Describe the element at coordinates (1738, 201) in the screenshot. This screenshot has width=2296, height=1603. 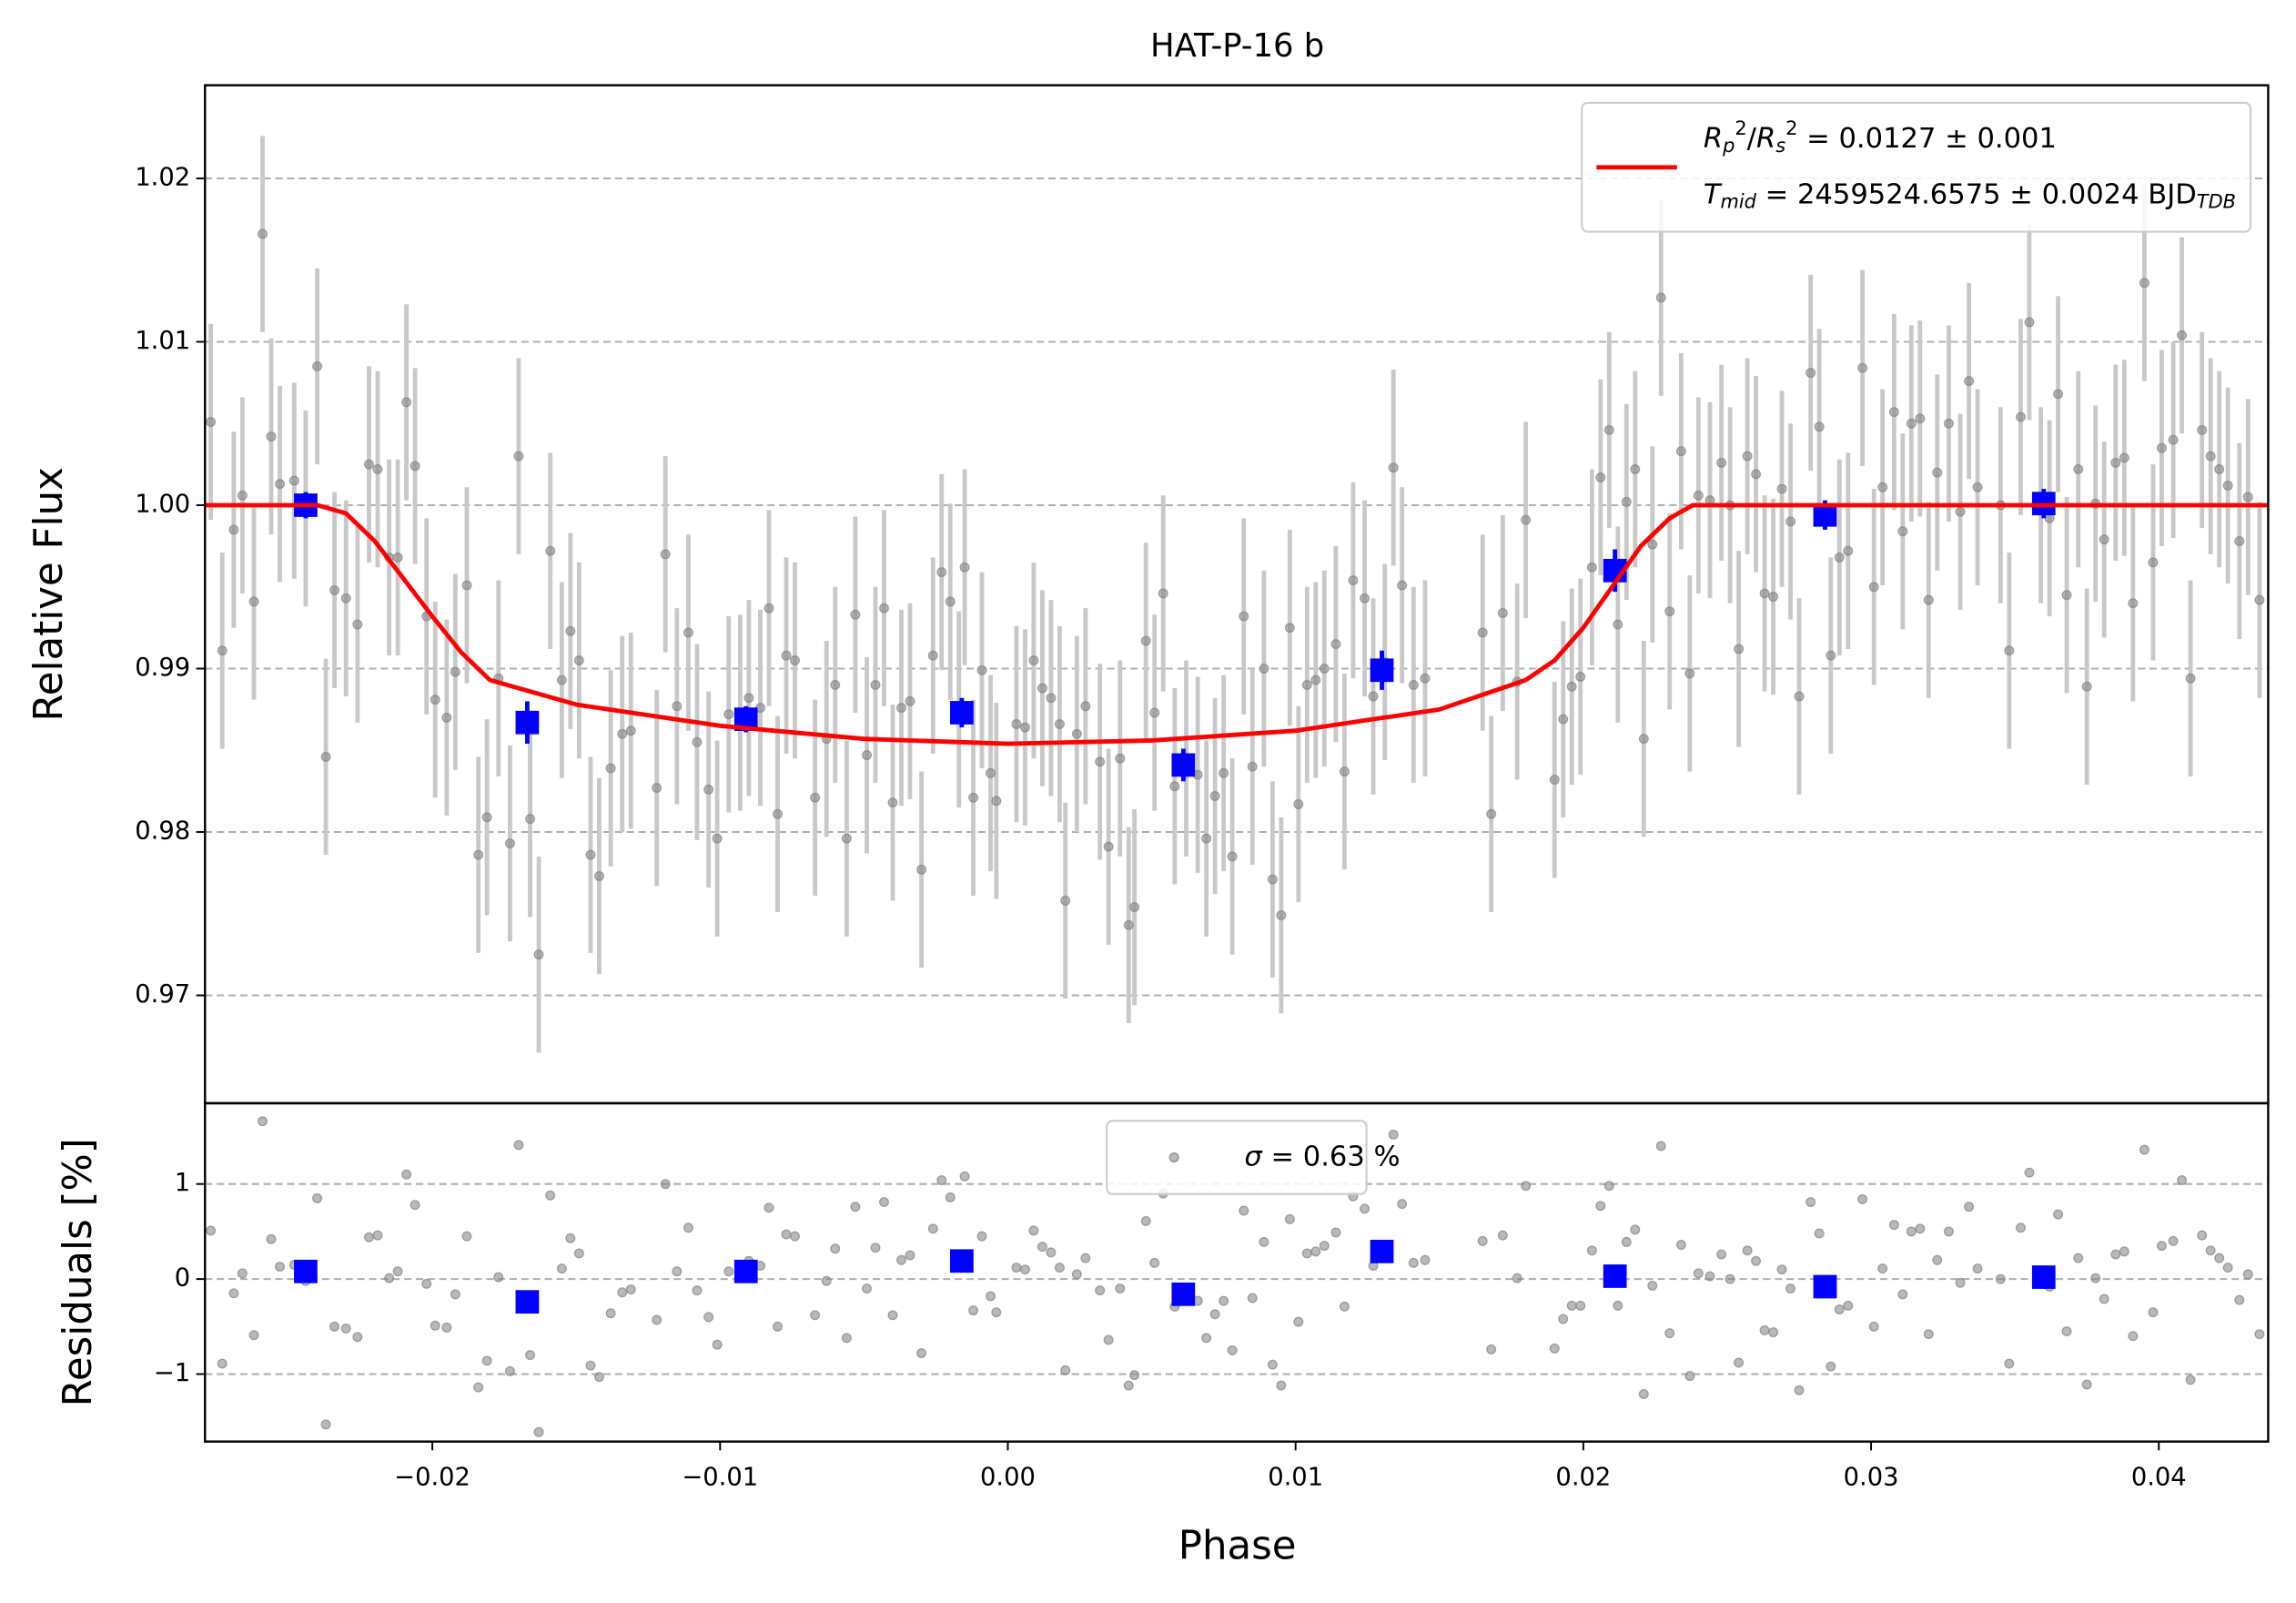
I see `legend-text: mid` at that location.